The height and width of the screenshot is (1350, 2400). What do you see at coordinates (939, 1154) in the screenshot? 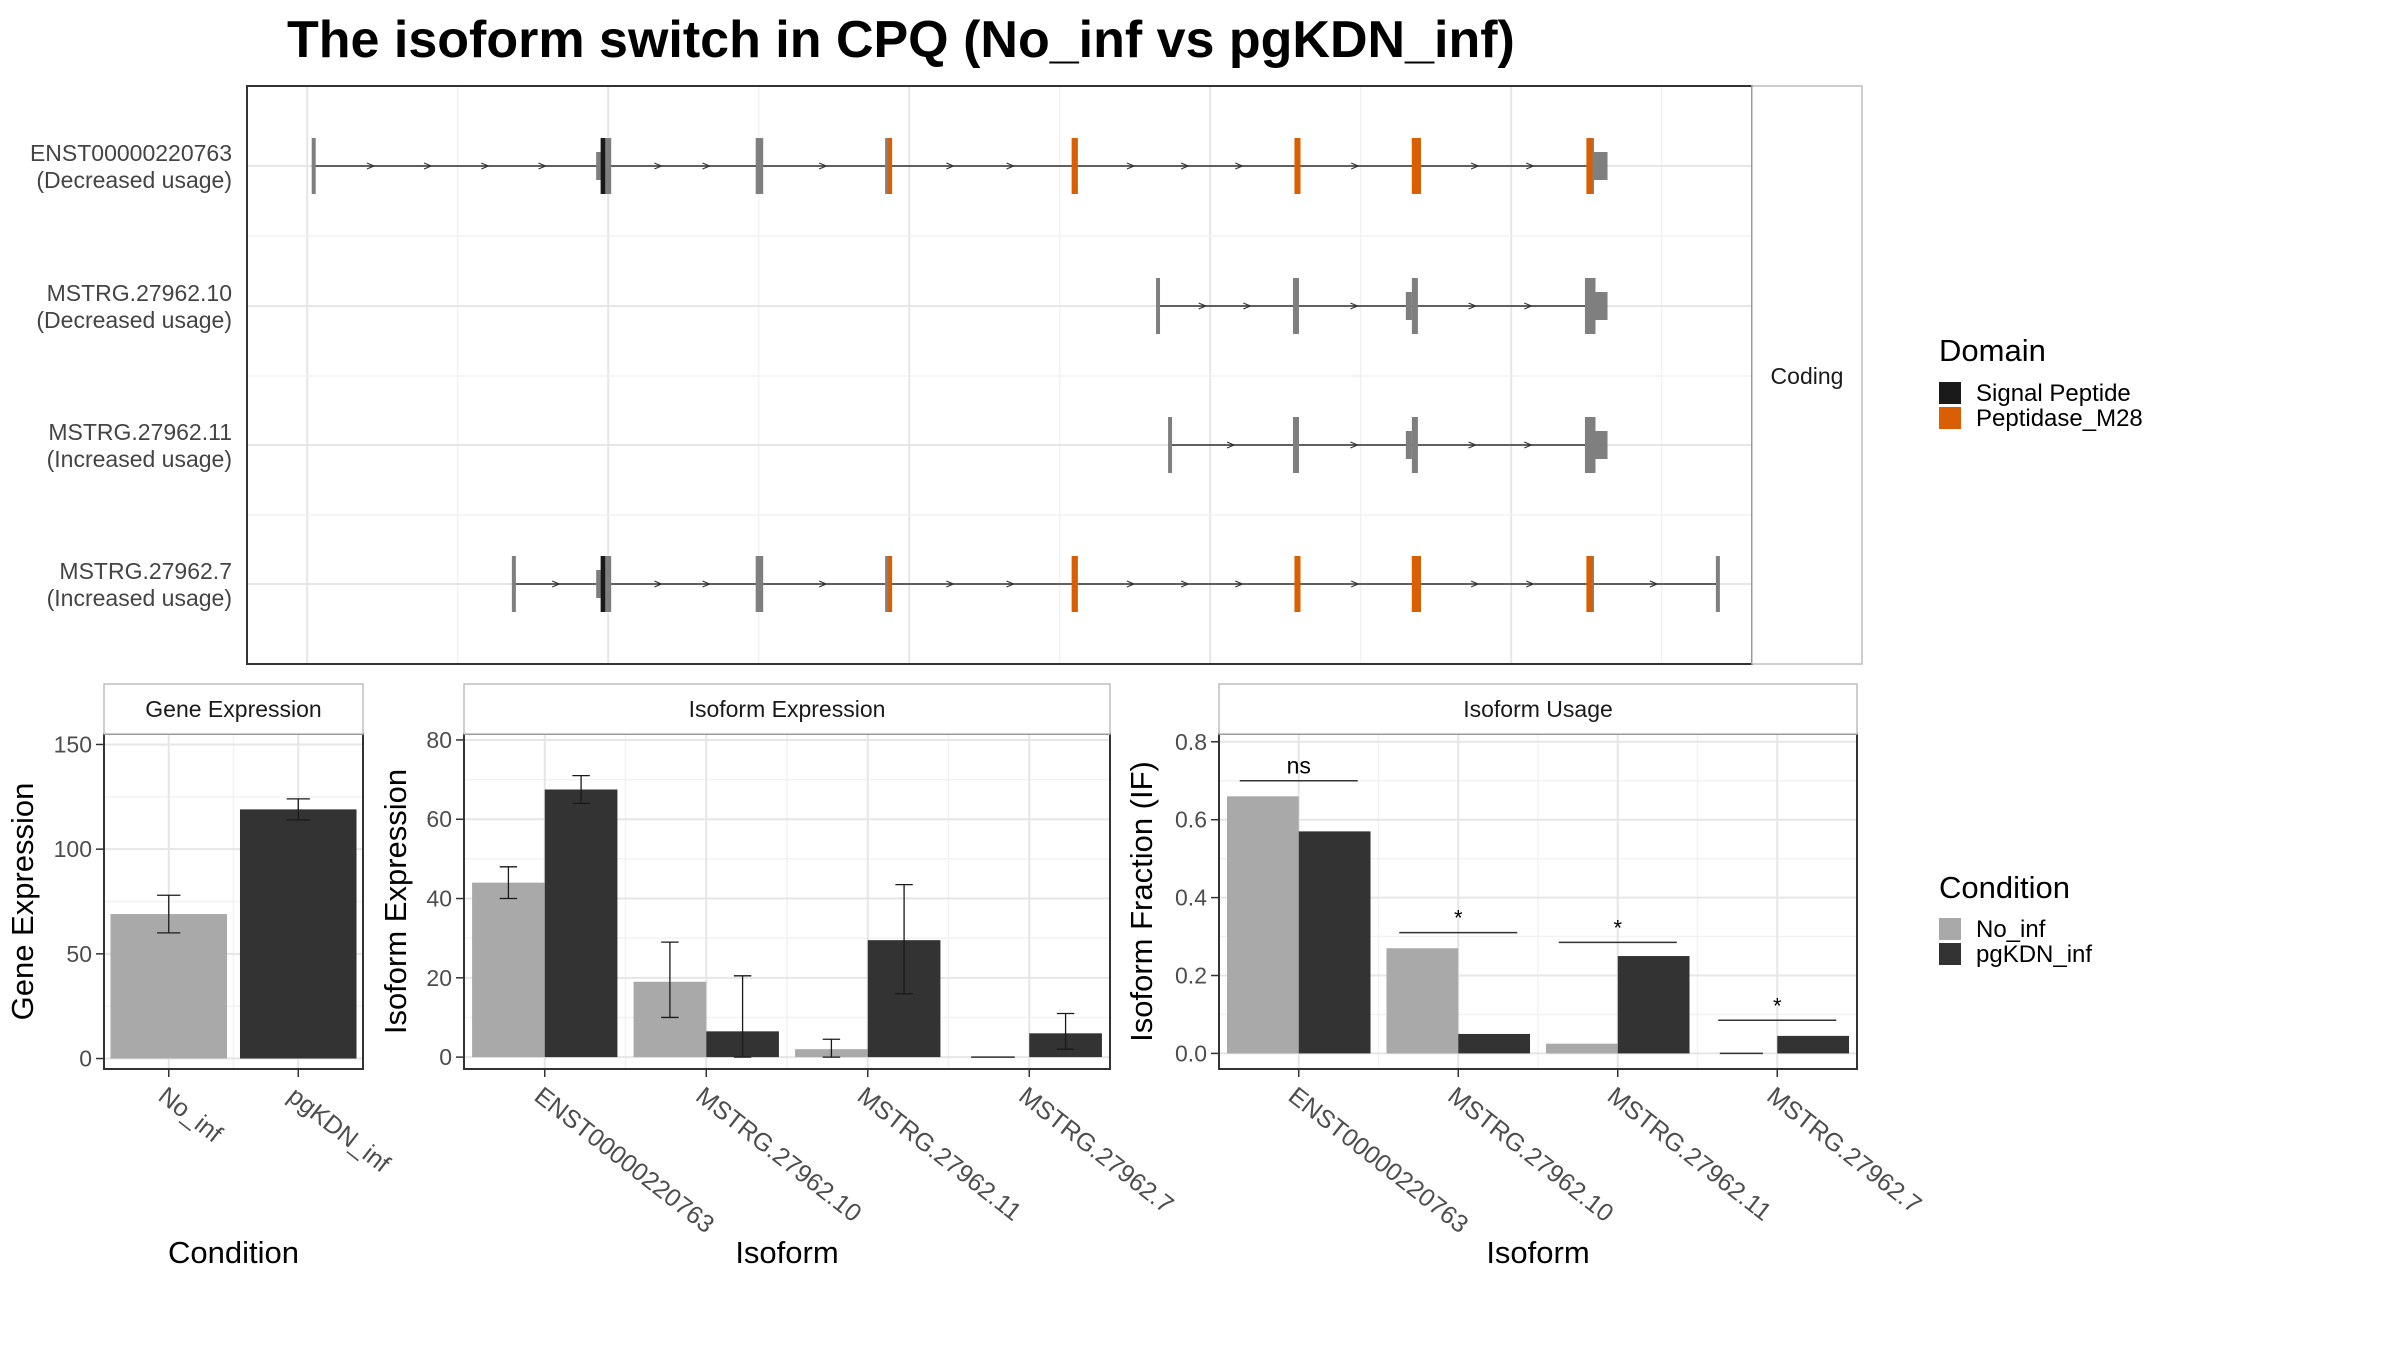
I see `x-tick-label: MSTRG.27962.11` at bounding box center [939, 1154].